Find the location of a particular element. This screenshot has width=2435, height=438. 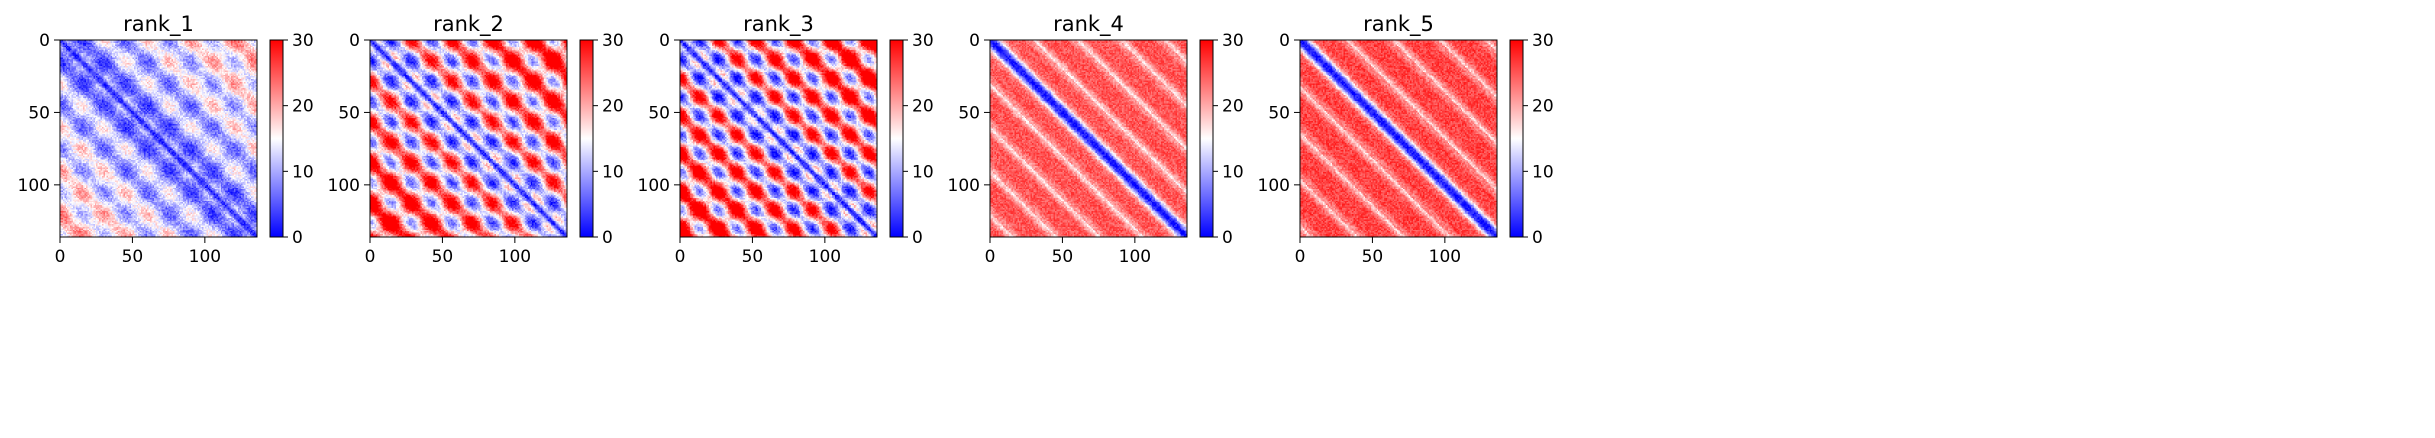

chart-panel-rank_5: rank_5 0 50 100 0 50 100 0 10 20 30 is located at coordinates (1406, 139).